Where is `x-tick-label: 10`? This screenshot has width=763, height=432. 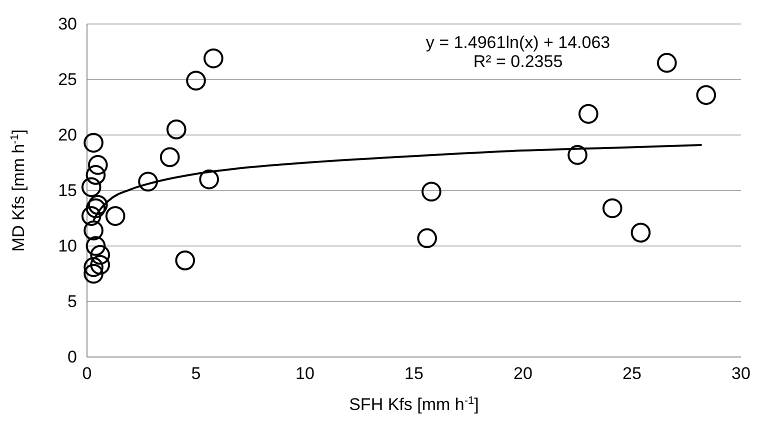
x-tick-label: 10 is located at coordinates (305, 374).